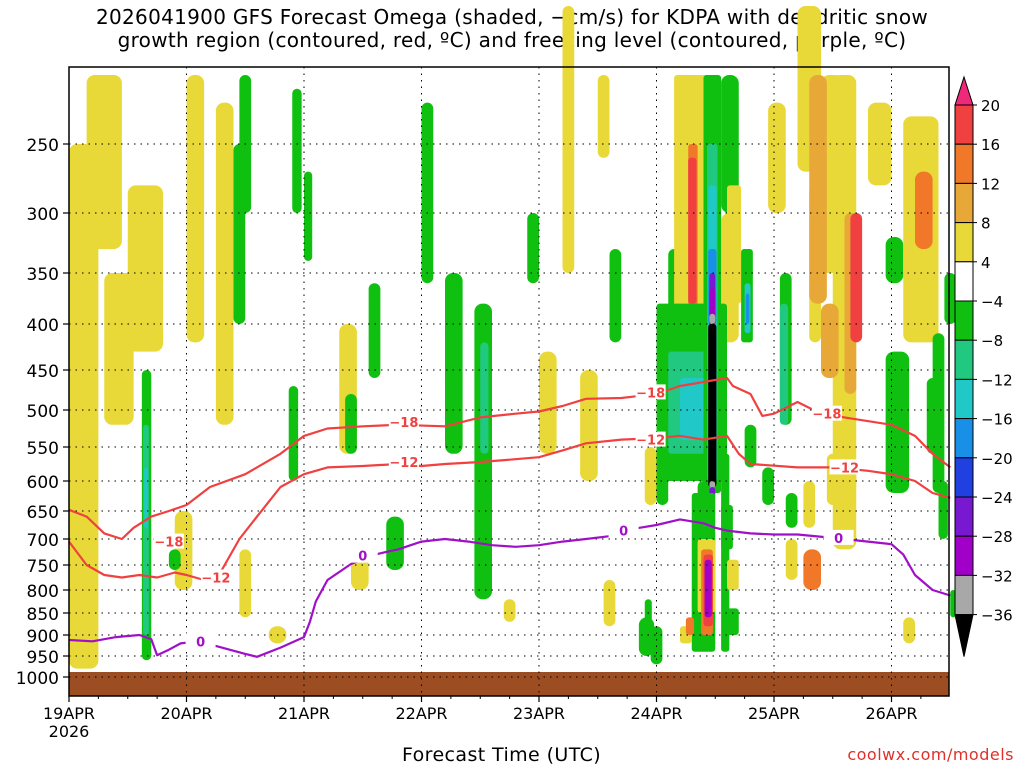  Describe the element at coordinates (69, 713) in the screenshot. I see `x-tick-label-0: 19APR` at that location.